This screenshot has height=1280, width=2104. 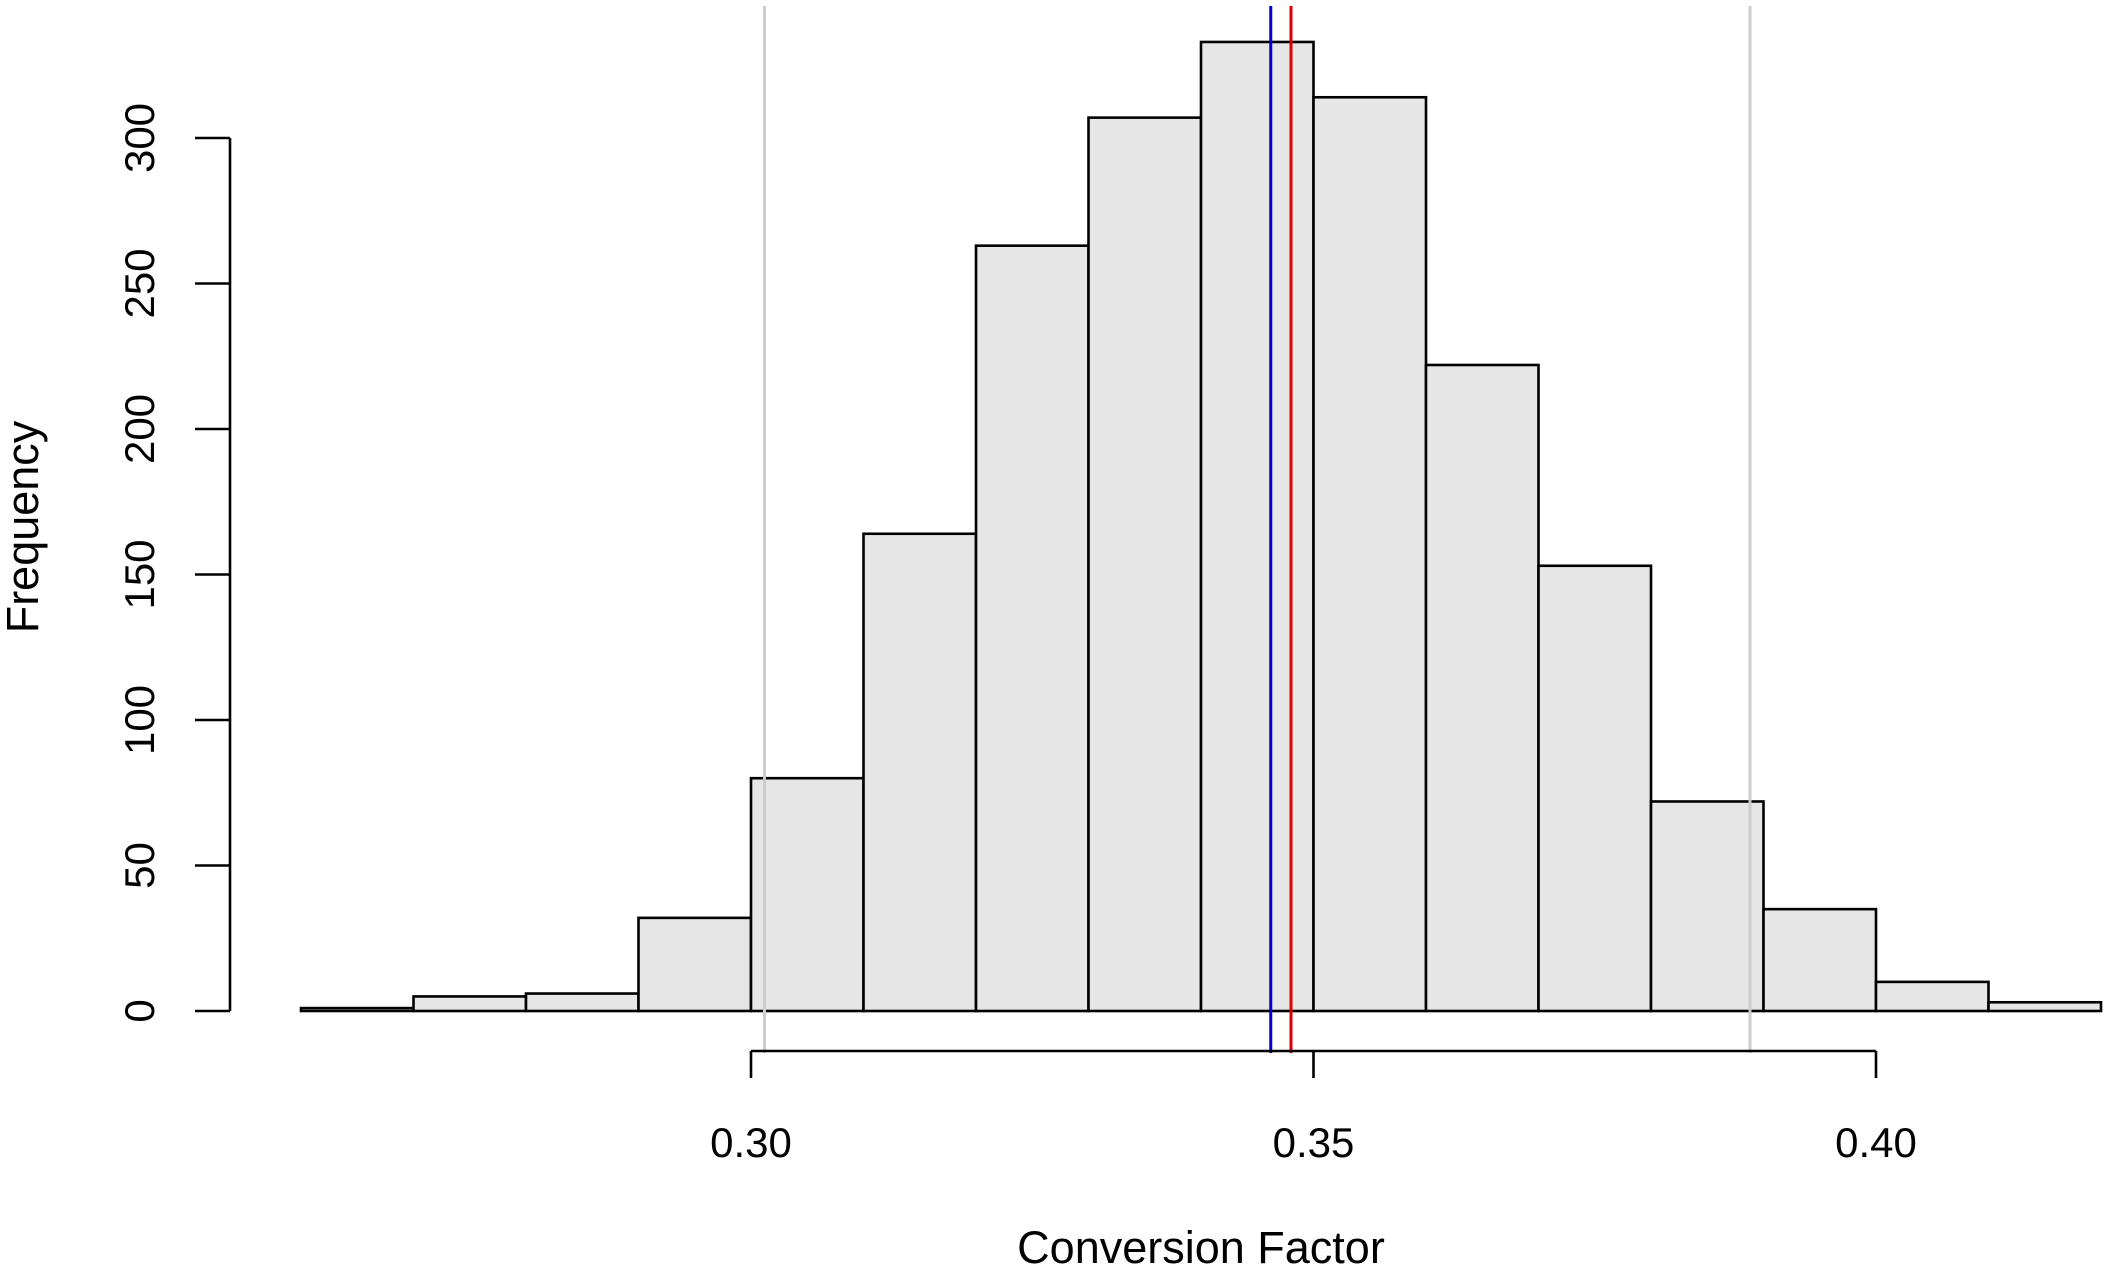 What do you see at coordinates (139, 429) in the screenshot?
I see `y-tick-label-200: 200` at bounding box center [139, 429].